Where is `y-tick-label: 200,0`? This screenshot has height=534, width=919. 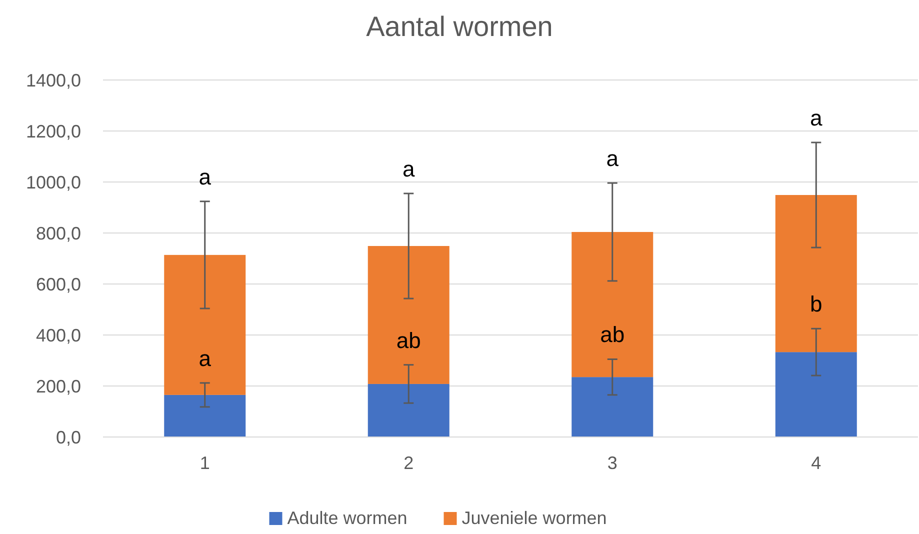 y-tick-label: 200,0 is located at coordinates (58, 386).